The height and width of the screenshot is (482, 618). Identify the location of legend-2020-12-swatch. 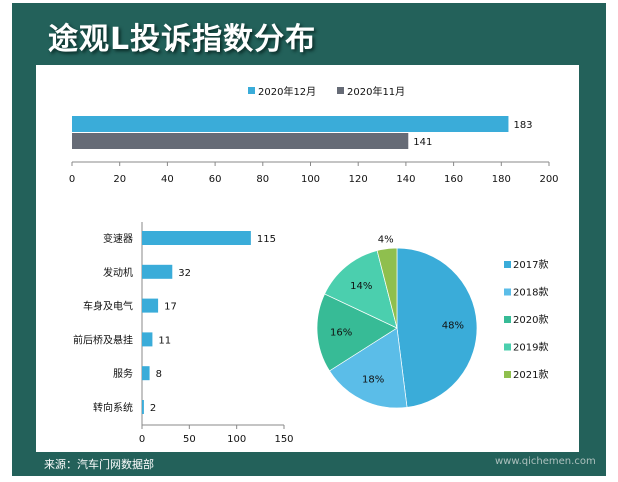
(251, 90).